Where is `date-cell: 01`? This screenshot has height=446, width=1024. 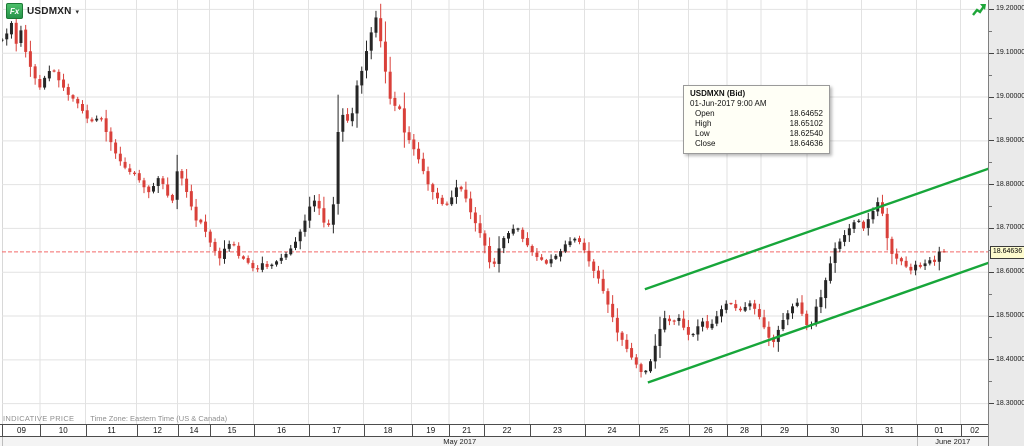 date-cell: 01 is located at coordinates (938, 430).